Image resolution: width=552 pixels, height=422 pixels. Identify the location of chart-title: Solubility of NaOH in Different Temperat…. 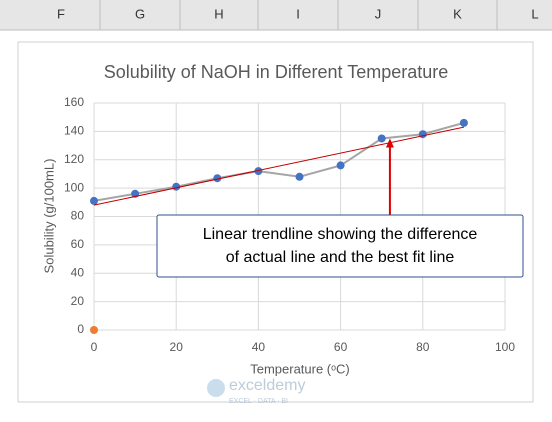
(276, 72).